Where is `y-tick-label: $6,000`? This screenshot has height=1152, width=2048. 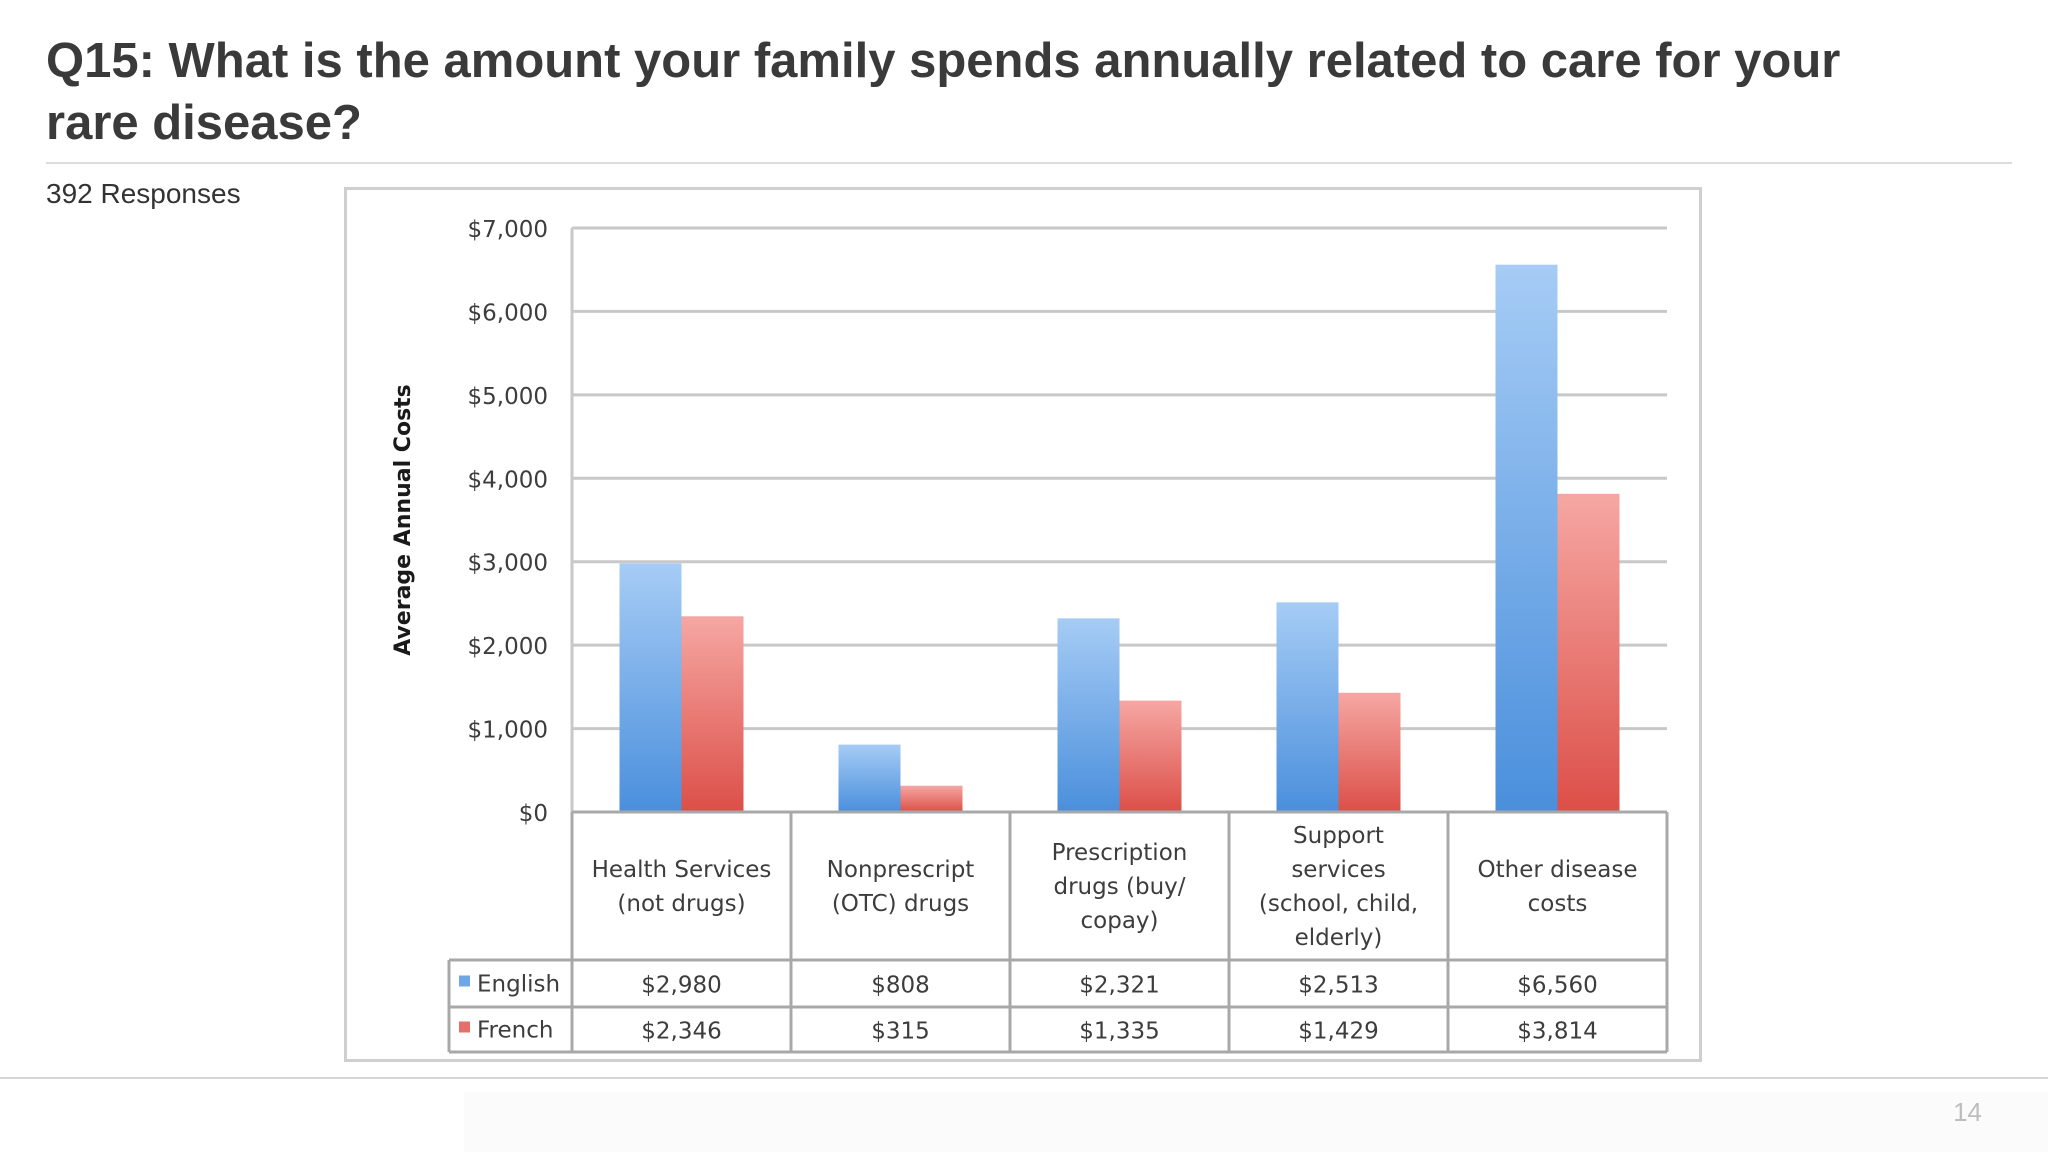 y-tick-label: $6,000 is located at coordinates (508, 313).